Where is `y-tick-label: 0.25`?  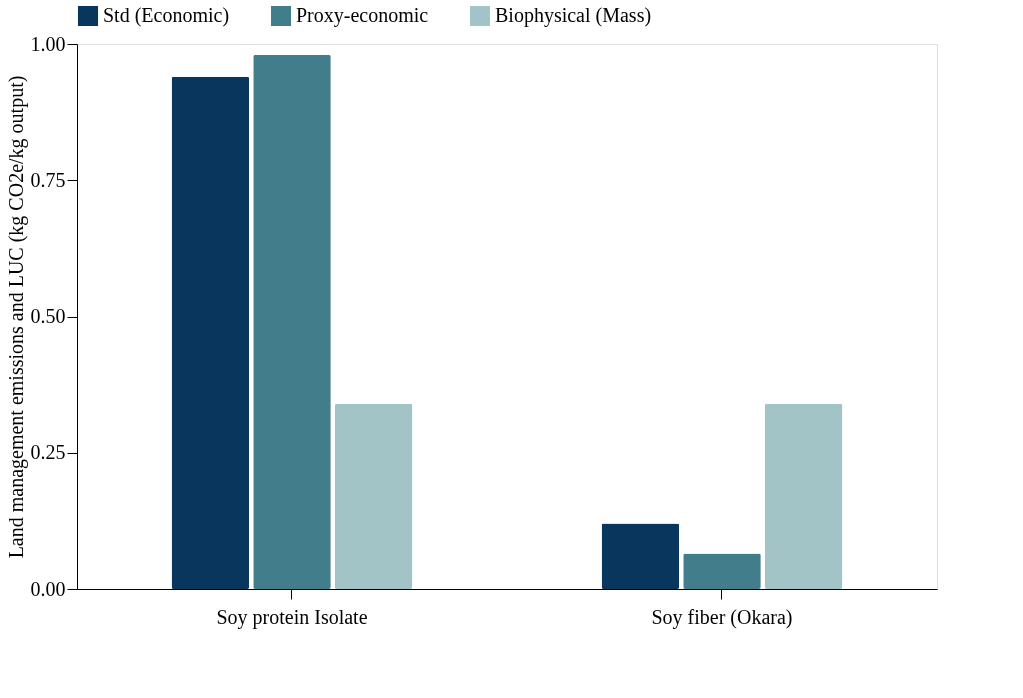
y-tick-label: 0.25 is located at coordinates (48, 452).